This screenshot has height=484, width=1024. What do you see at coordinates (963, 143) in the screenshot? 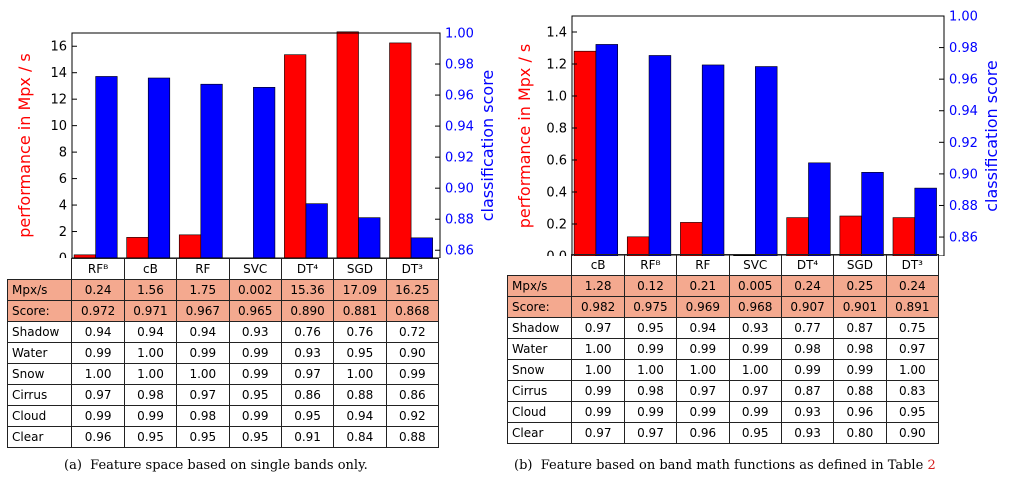
I see `y2-tick-label: 0.92` at bounding box center [963, 143].